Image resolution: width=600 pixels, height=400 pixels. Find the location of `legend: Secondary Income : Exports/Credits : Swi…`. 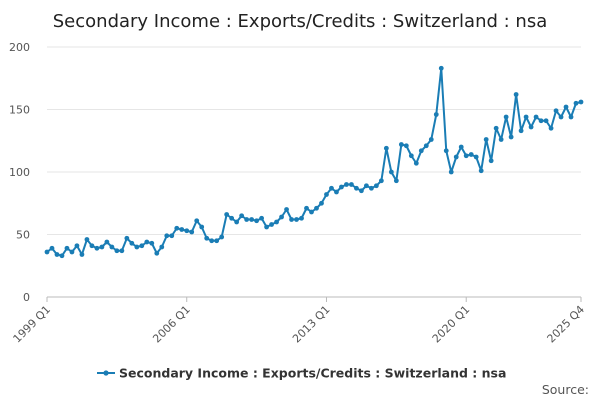

legend: Secondary Income : Exports/Credits : Swi… is located at coordinates (301, 373).